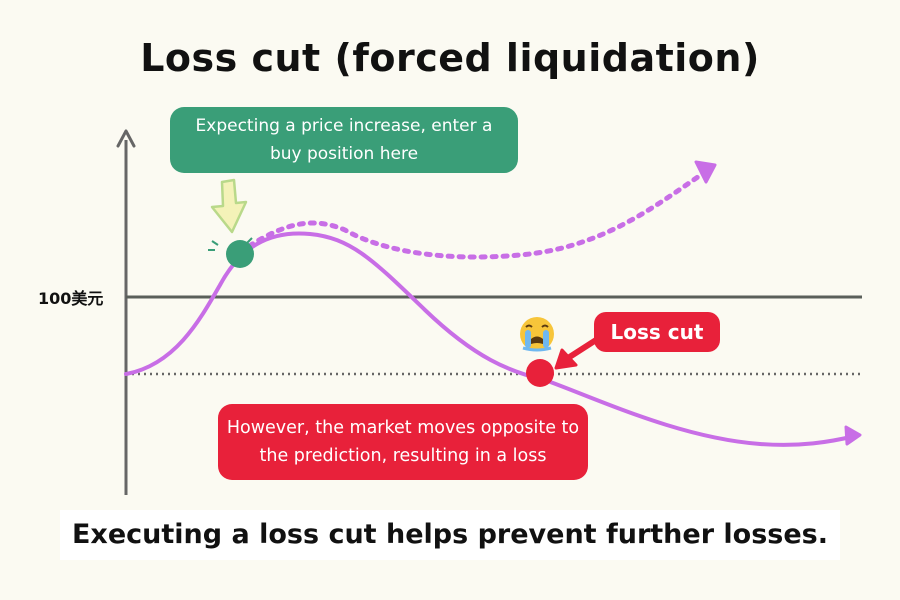 The width and height of the screenshot is (900, 600). Describe the element at coordinates (853, 435) in the screenshot. I see `actual-path-arrow-icon` at that location.